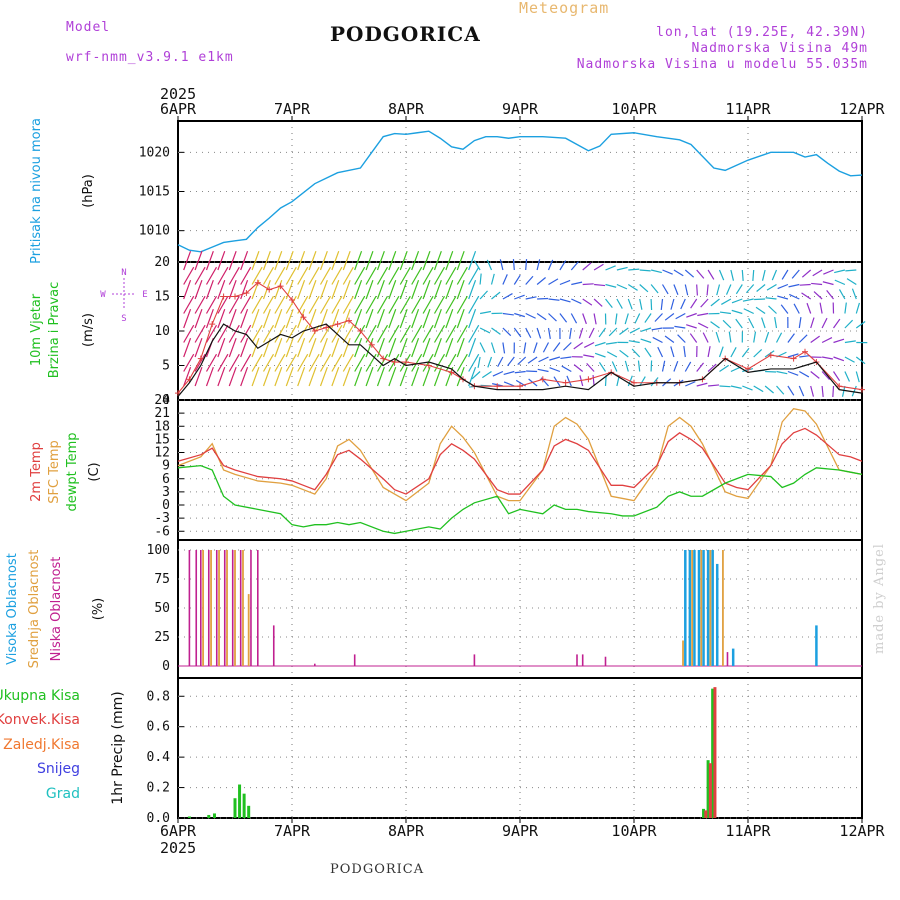 This screenshot has height=900, width=900. What do you see at coordinates (158, 696) in the screenshot?
I see `y-tick-label: 0.8` at bounding box center [158, 696].